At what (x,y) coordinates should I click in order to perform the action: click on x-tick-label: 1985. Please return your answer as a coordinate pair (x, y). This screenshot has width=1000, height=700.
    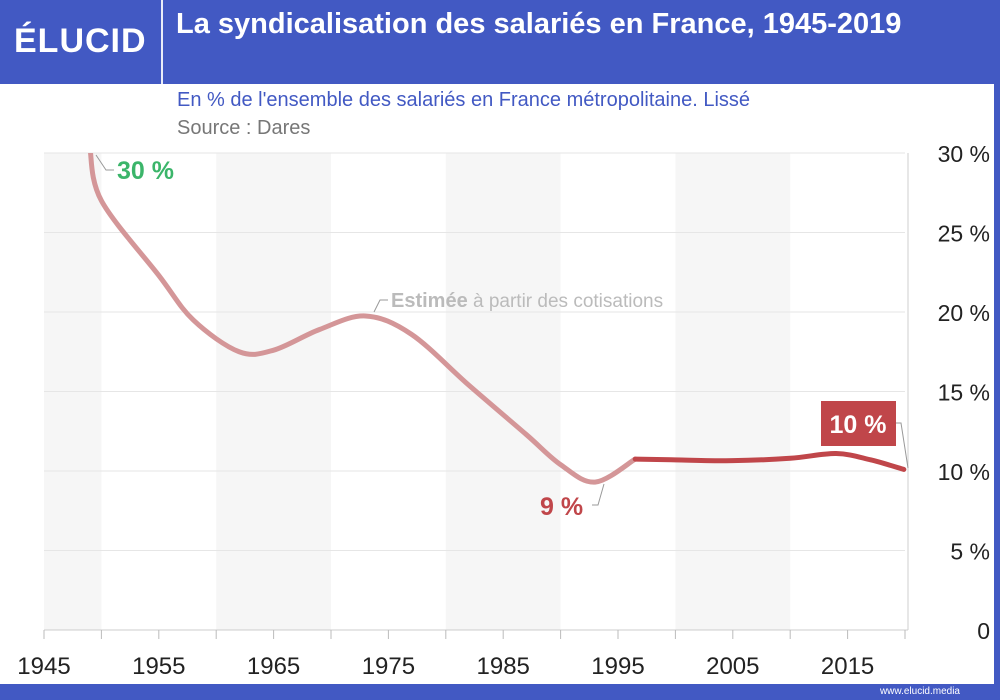
    Looking at the image, I should click on (503, 666).